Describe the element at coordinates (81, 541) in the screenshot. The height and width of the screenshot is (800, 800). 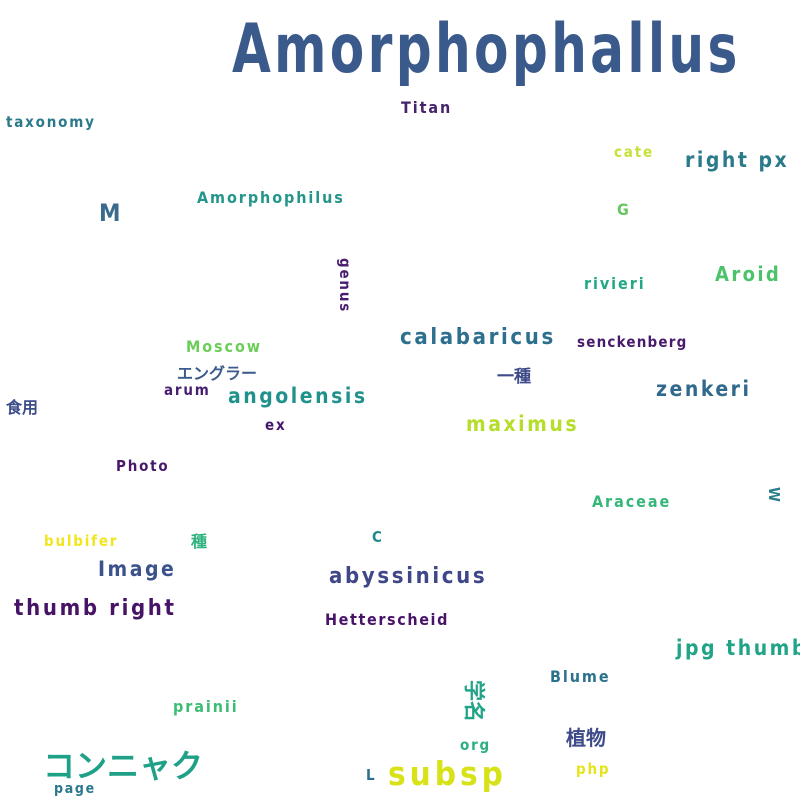
I see `word-bulbifer: bulbifer` at that location.